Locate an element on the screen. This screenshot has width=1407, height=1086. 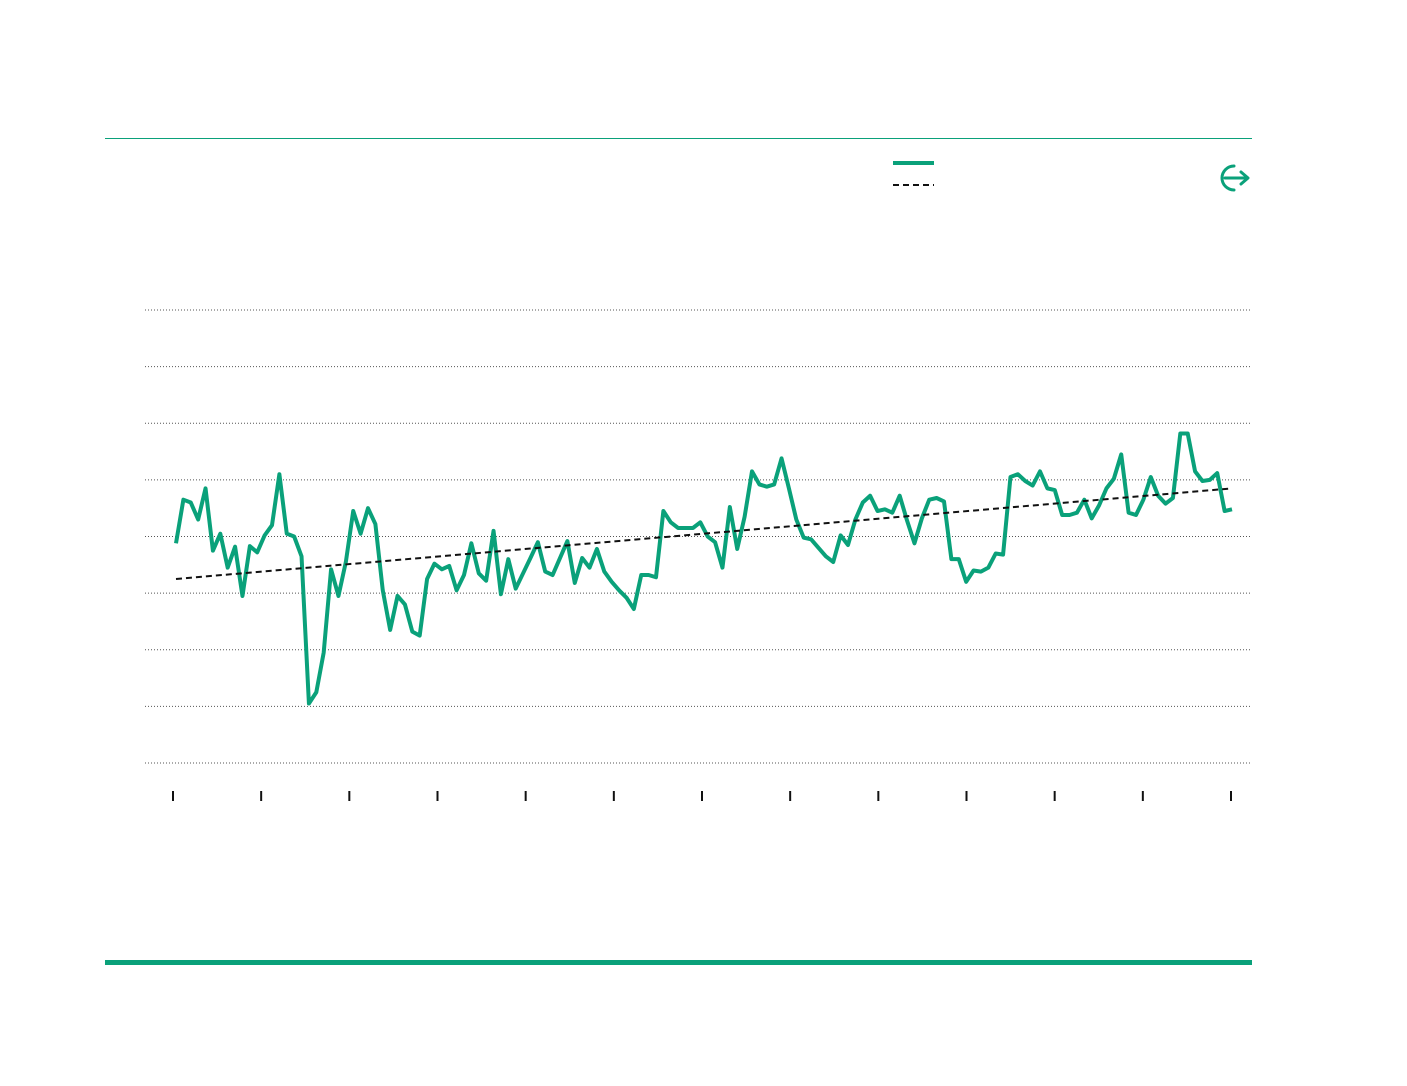
x-axis-ticks is located at coordinates (702, 796).